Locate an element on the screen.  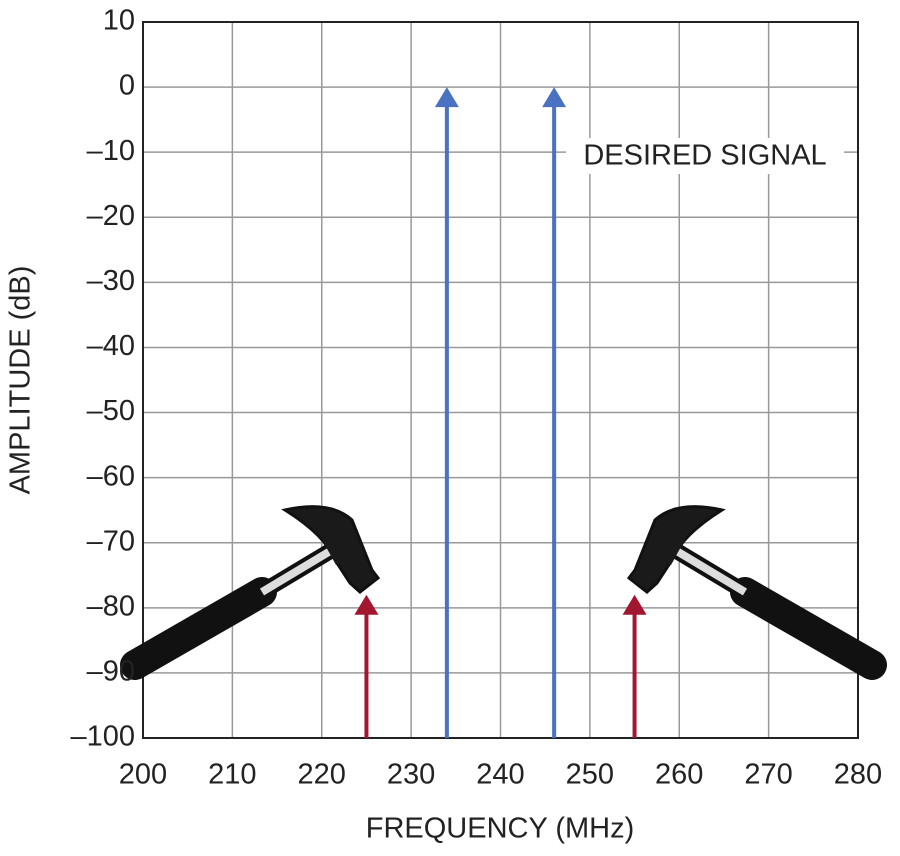
y-tick-label: –80 is located at coordinates (111, 606).